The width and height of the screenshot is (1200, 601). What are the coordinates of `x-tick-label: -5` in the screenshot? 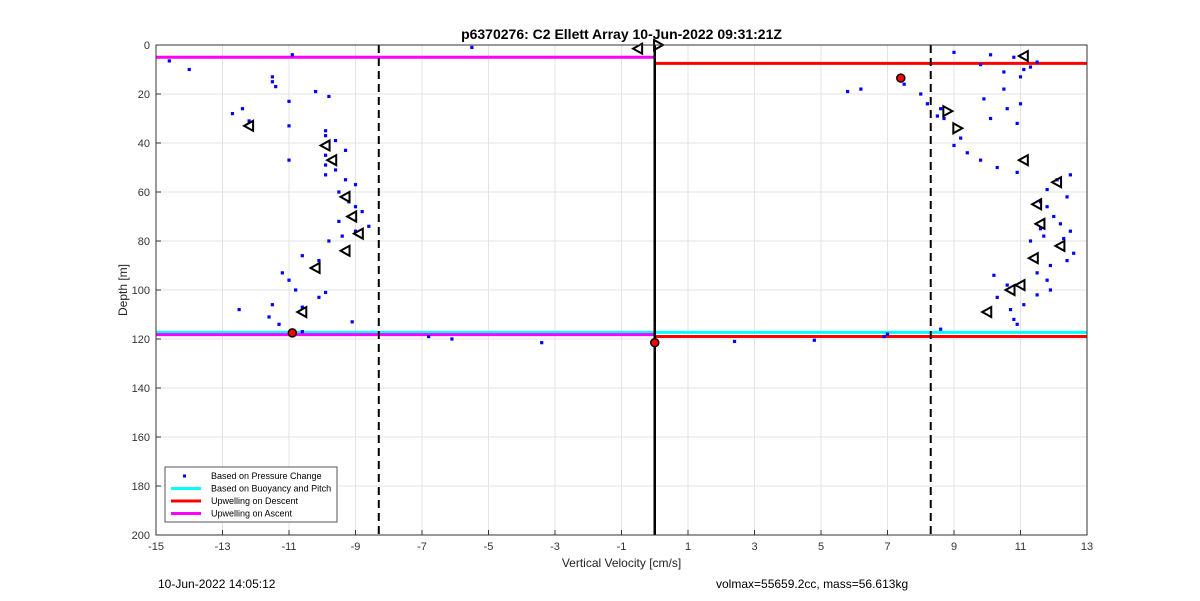 It's located at (489, 547).